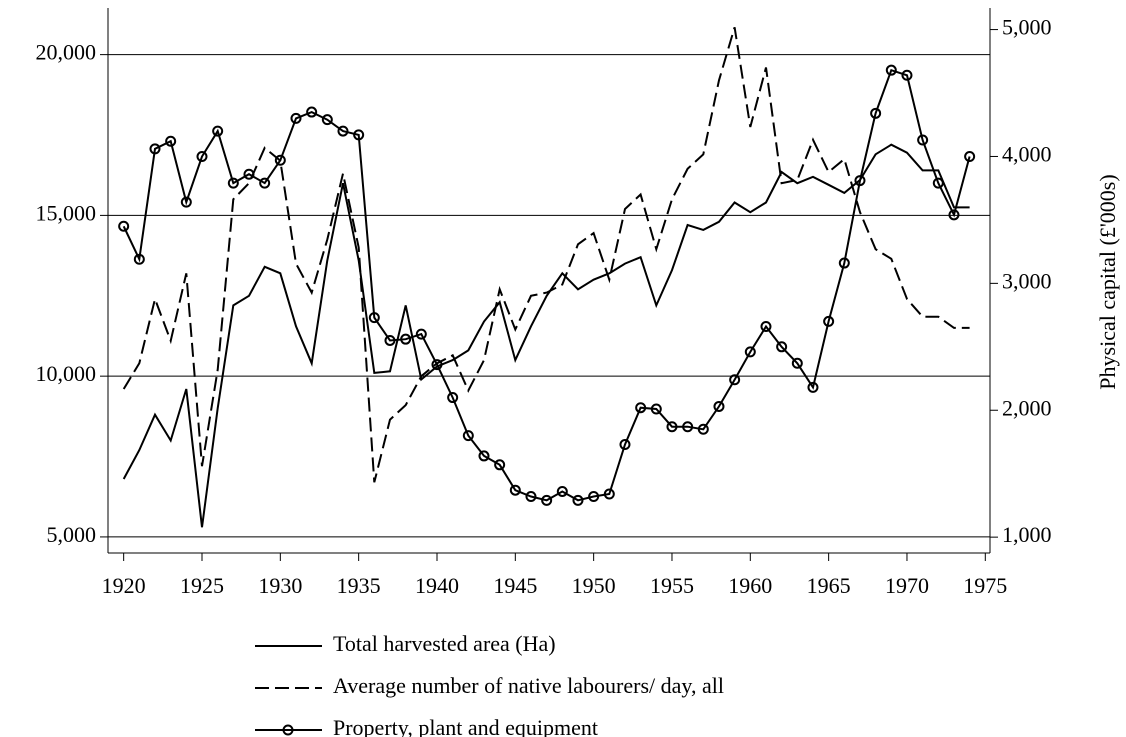 The image size is (1126, 737). What do you see at coordinates (124, 585) in the screenshot?
I see `x-tick-label: 1920` at bounding box center [124, 585].